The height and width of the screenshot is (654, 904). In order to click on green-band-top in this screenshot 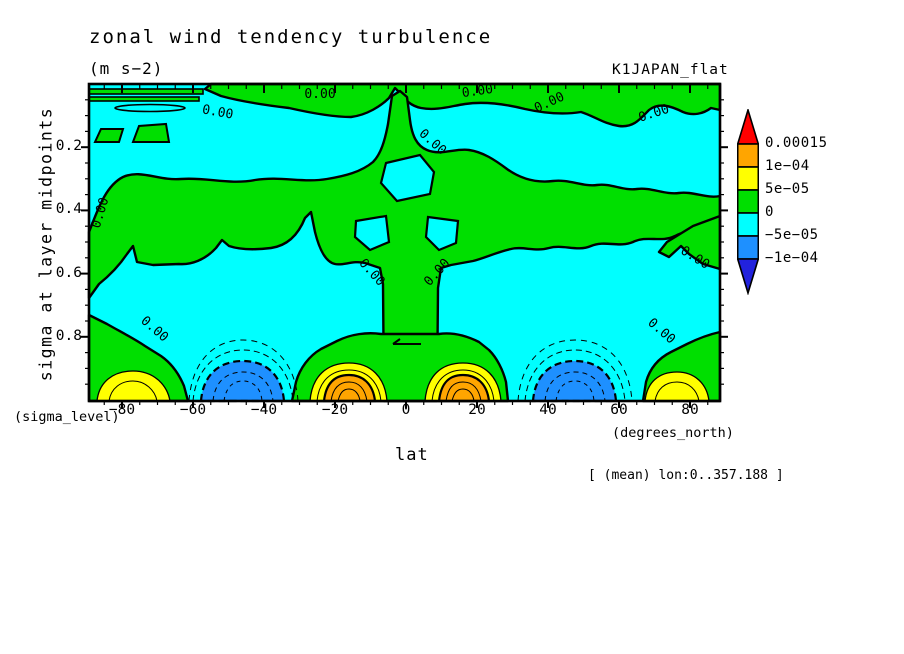, I will do `click(462, 105)`.